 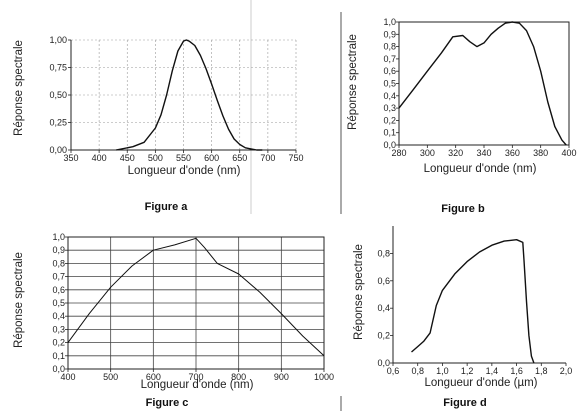 I want to click on figure-caption: Figure a, so click(x=167, y=207).